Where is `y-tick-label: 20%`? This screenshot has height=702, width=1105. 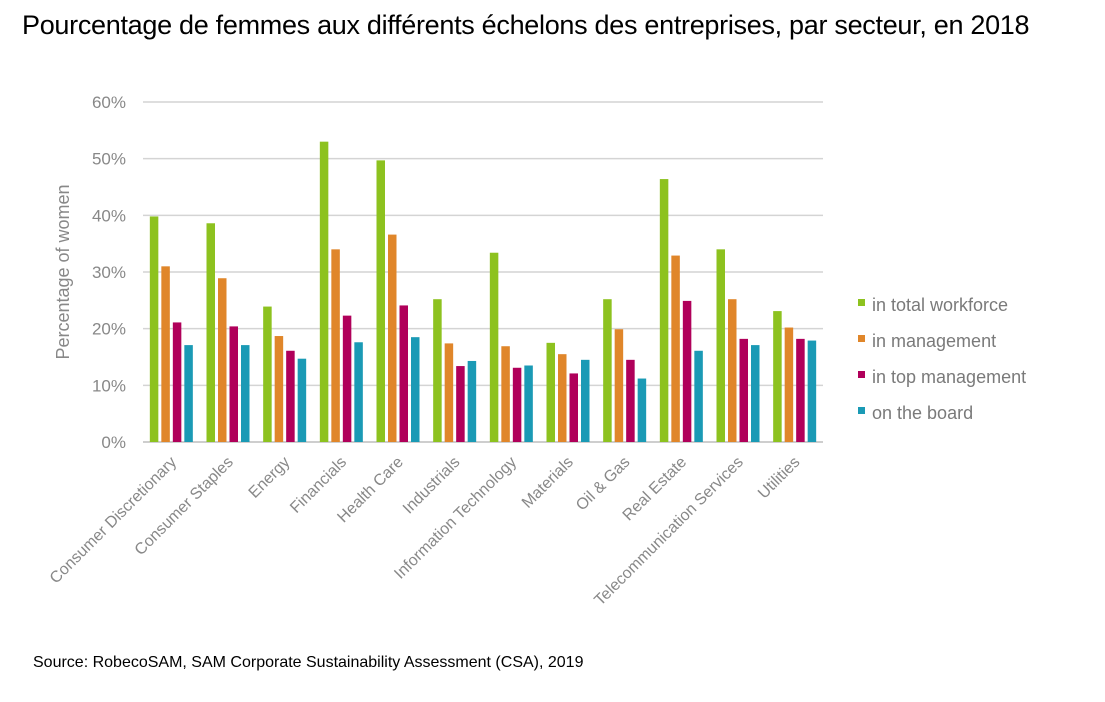 y-tick-label: 20% is located at coordinates (109, 329).